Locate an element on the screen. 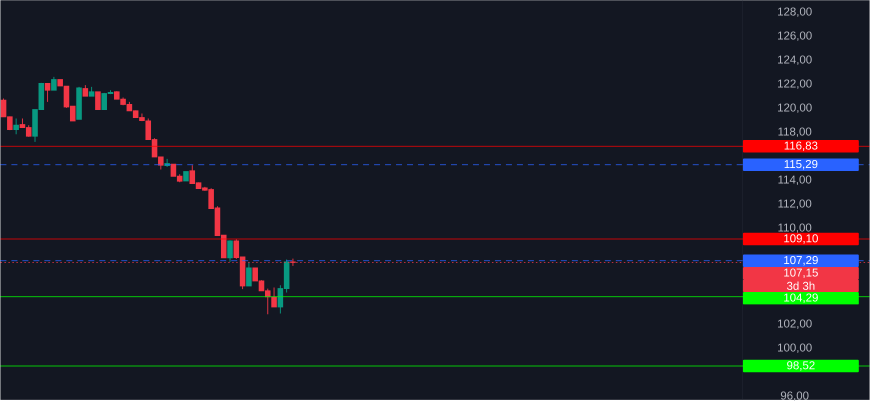 Image resolution: width=870 pixels, height=404 pixels. ref-line-label: 116,83 is located at coordinates (801, 146).